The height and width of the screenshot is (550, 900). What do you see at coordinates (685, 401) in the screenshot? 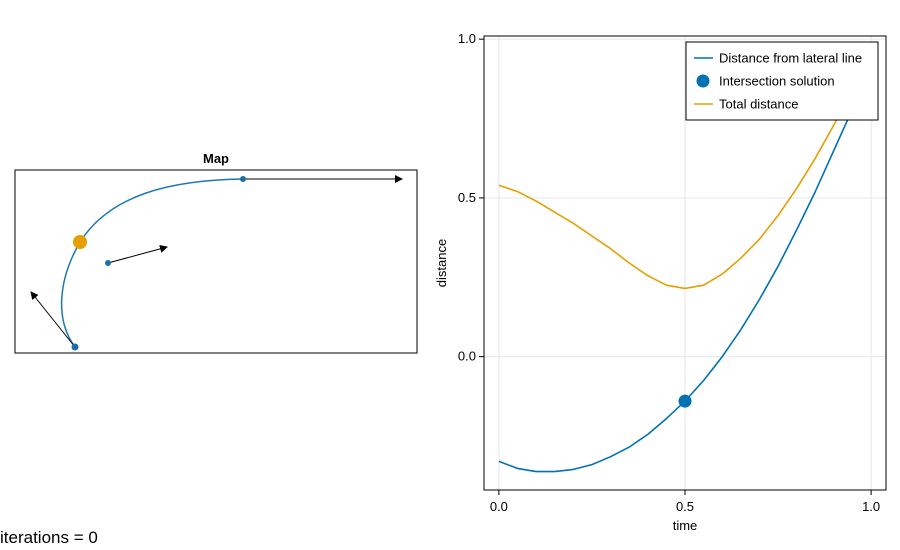
I see `series-marker` at bounding box center [685, 401].